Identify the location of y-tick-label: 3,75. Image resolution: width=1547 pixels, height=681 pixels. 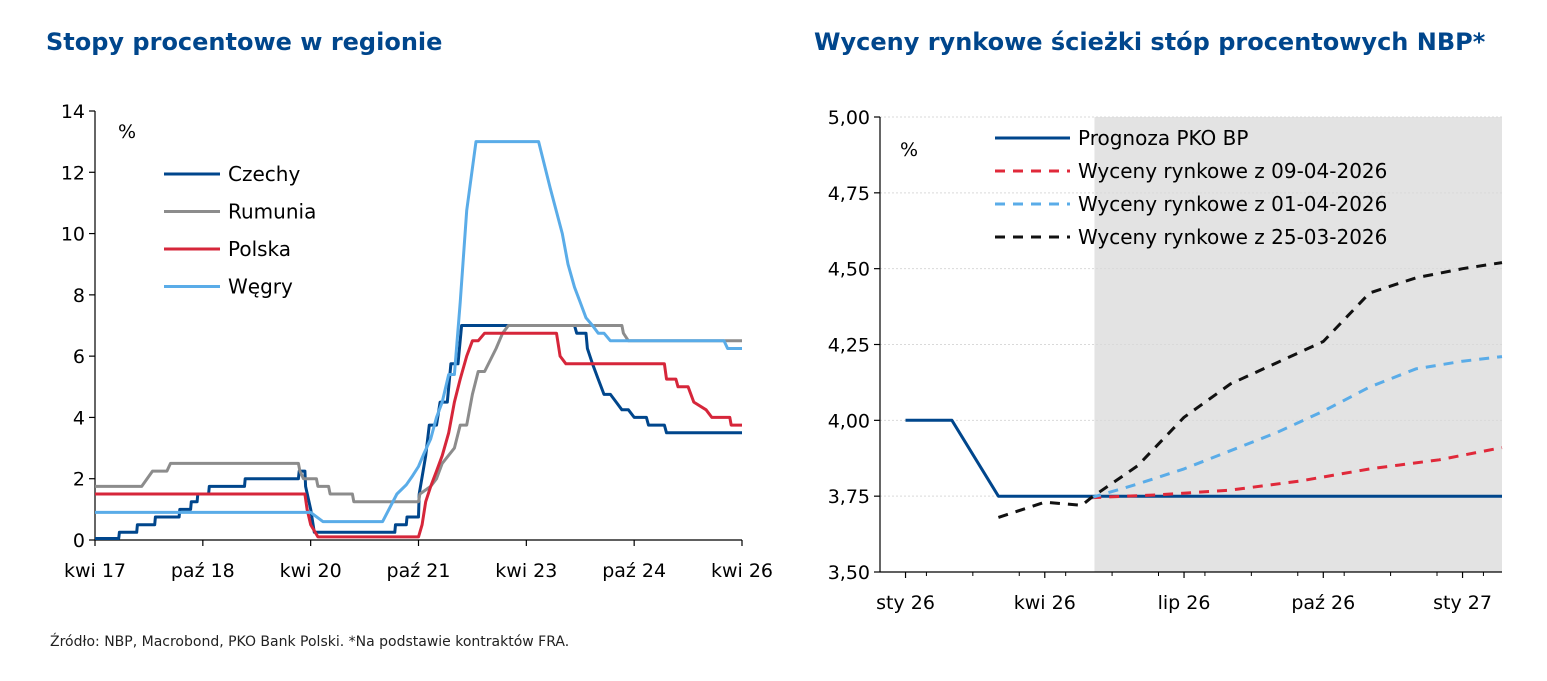
(849, 497).